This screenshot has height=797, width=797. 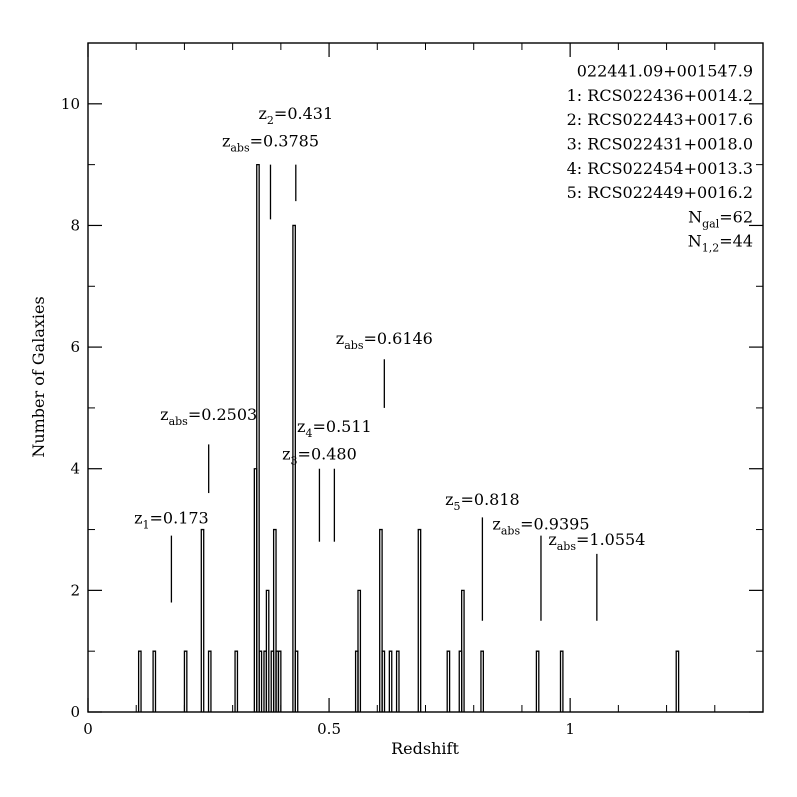 I want to click on redshift-marker-label: z4=0.511, so click(x=334, y=428).